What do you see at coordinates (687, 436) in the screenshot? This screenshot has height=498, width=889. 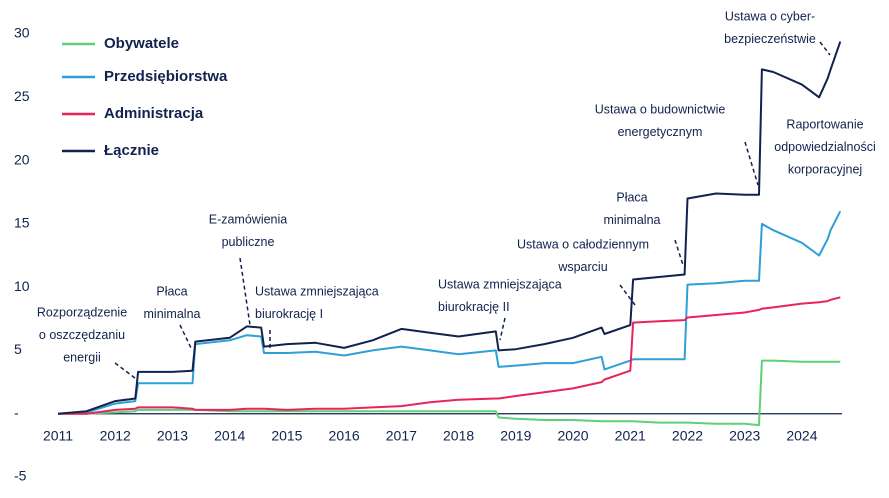 I see `x-tick-label: 2022` at bounding box center [687, 436].